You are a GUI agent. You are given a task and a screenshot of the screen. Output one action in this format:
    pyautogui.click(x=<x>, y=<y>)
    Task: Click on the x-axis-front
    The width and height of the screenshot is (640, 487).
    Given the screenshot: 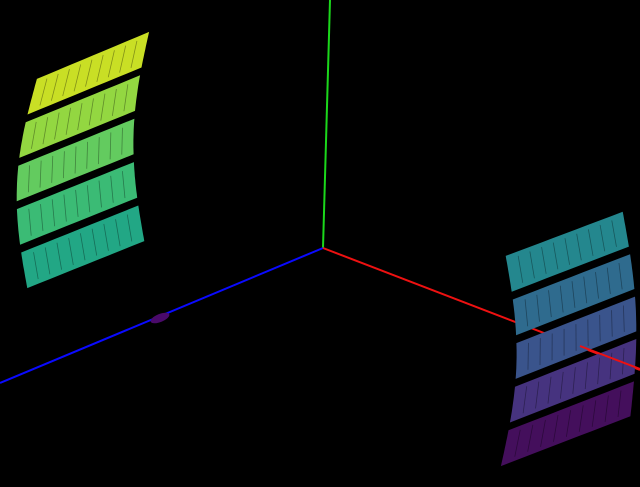 What is the action you would take?
    pyautogui.click(x=609, y=357)
    